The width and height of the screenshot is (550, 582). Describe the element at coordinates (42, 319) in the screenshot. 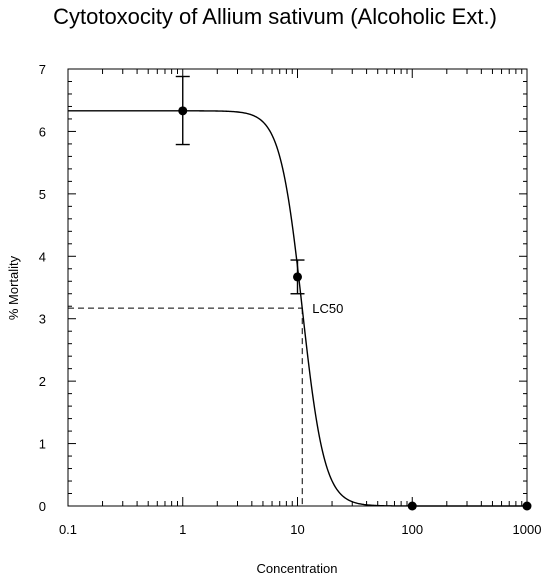

I see `y-tick-label: 3` at that location.